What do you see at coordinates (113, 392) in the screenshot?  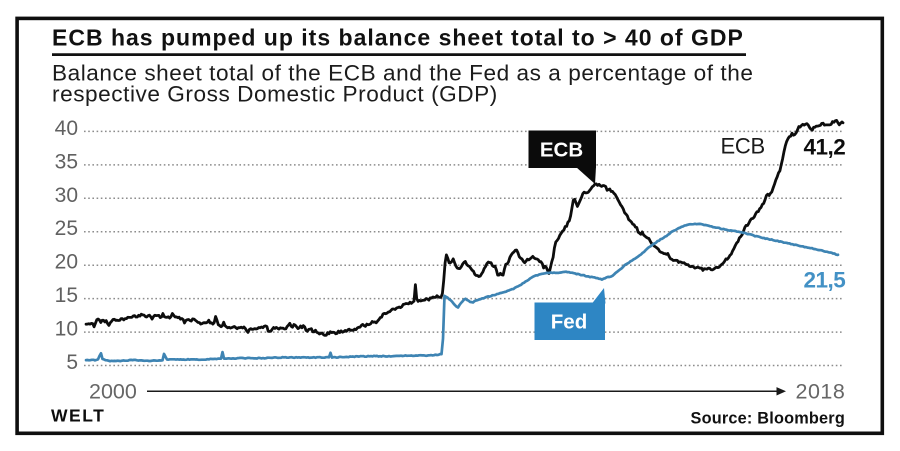 I see `svg-text: 2000` at bounding box center [113, 392].